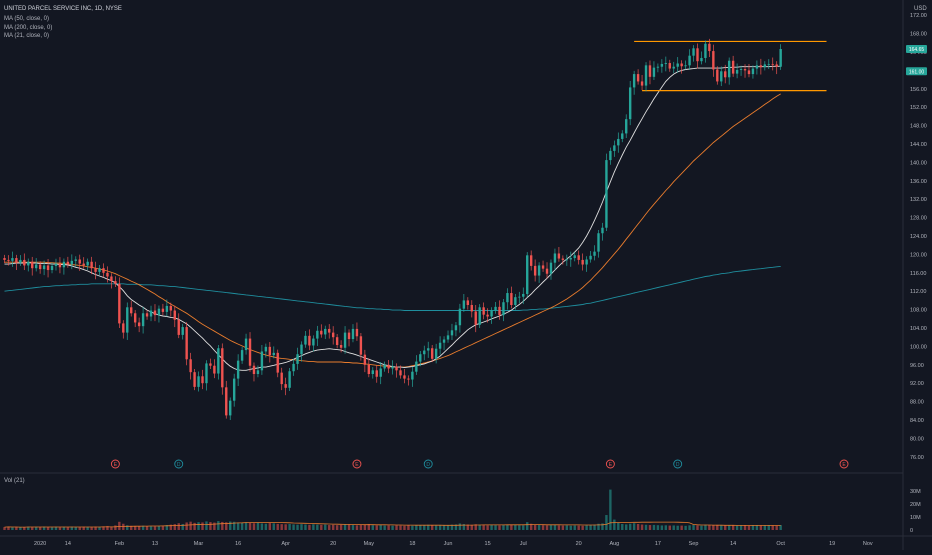 Image resolution: width=932 pixels, height=555 pixels. Describe the element at coordinates (730, 66) in the screenshot. I see `range-lines` at that location.